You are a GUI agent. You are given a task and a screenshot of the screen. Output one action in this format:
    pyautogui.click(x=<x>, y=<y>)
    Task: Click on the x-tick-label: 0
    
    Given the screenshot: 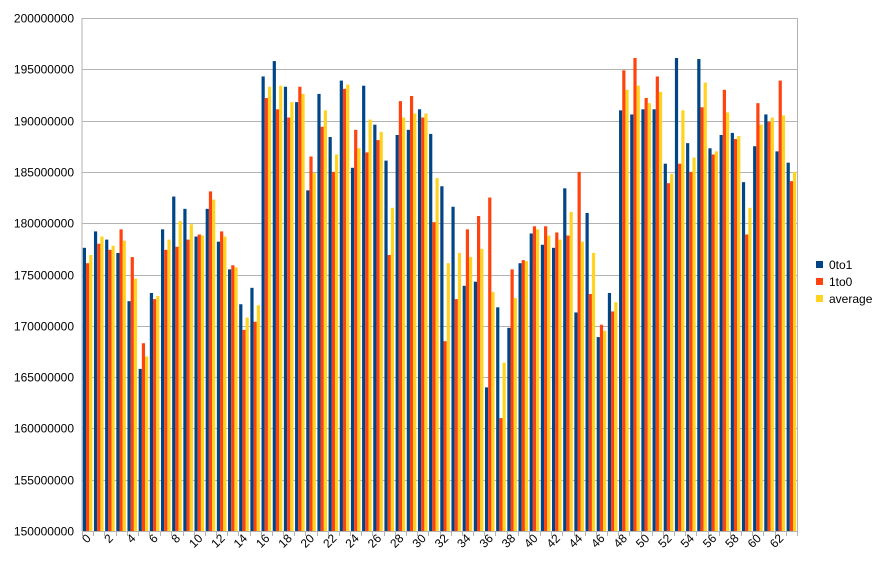 What is the action you would take?
    pyautogui.click(x=86, y=538)
    